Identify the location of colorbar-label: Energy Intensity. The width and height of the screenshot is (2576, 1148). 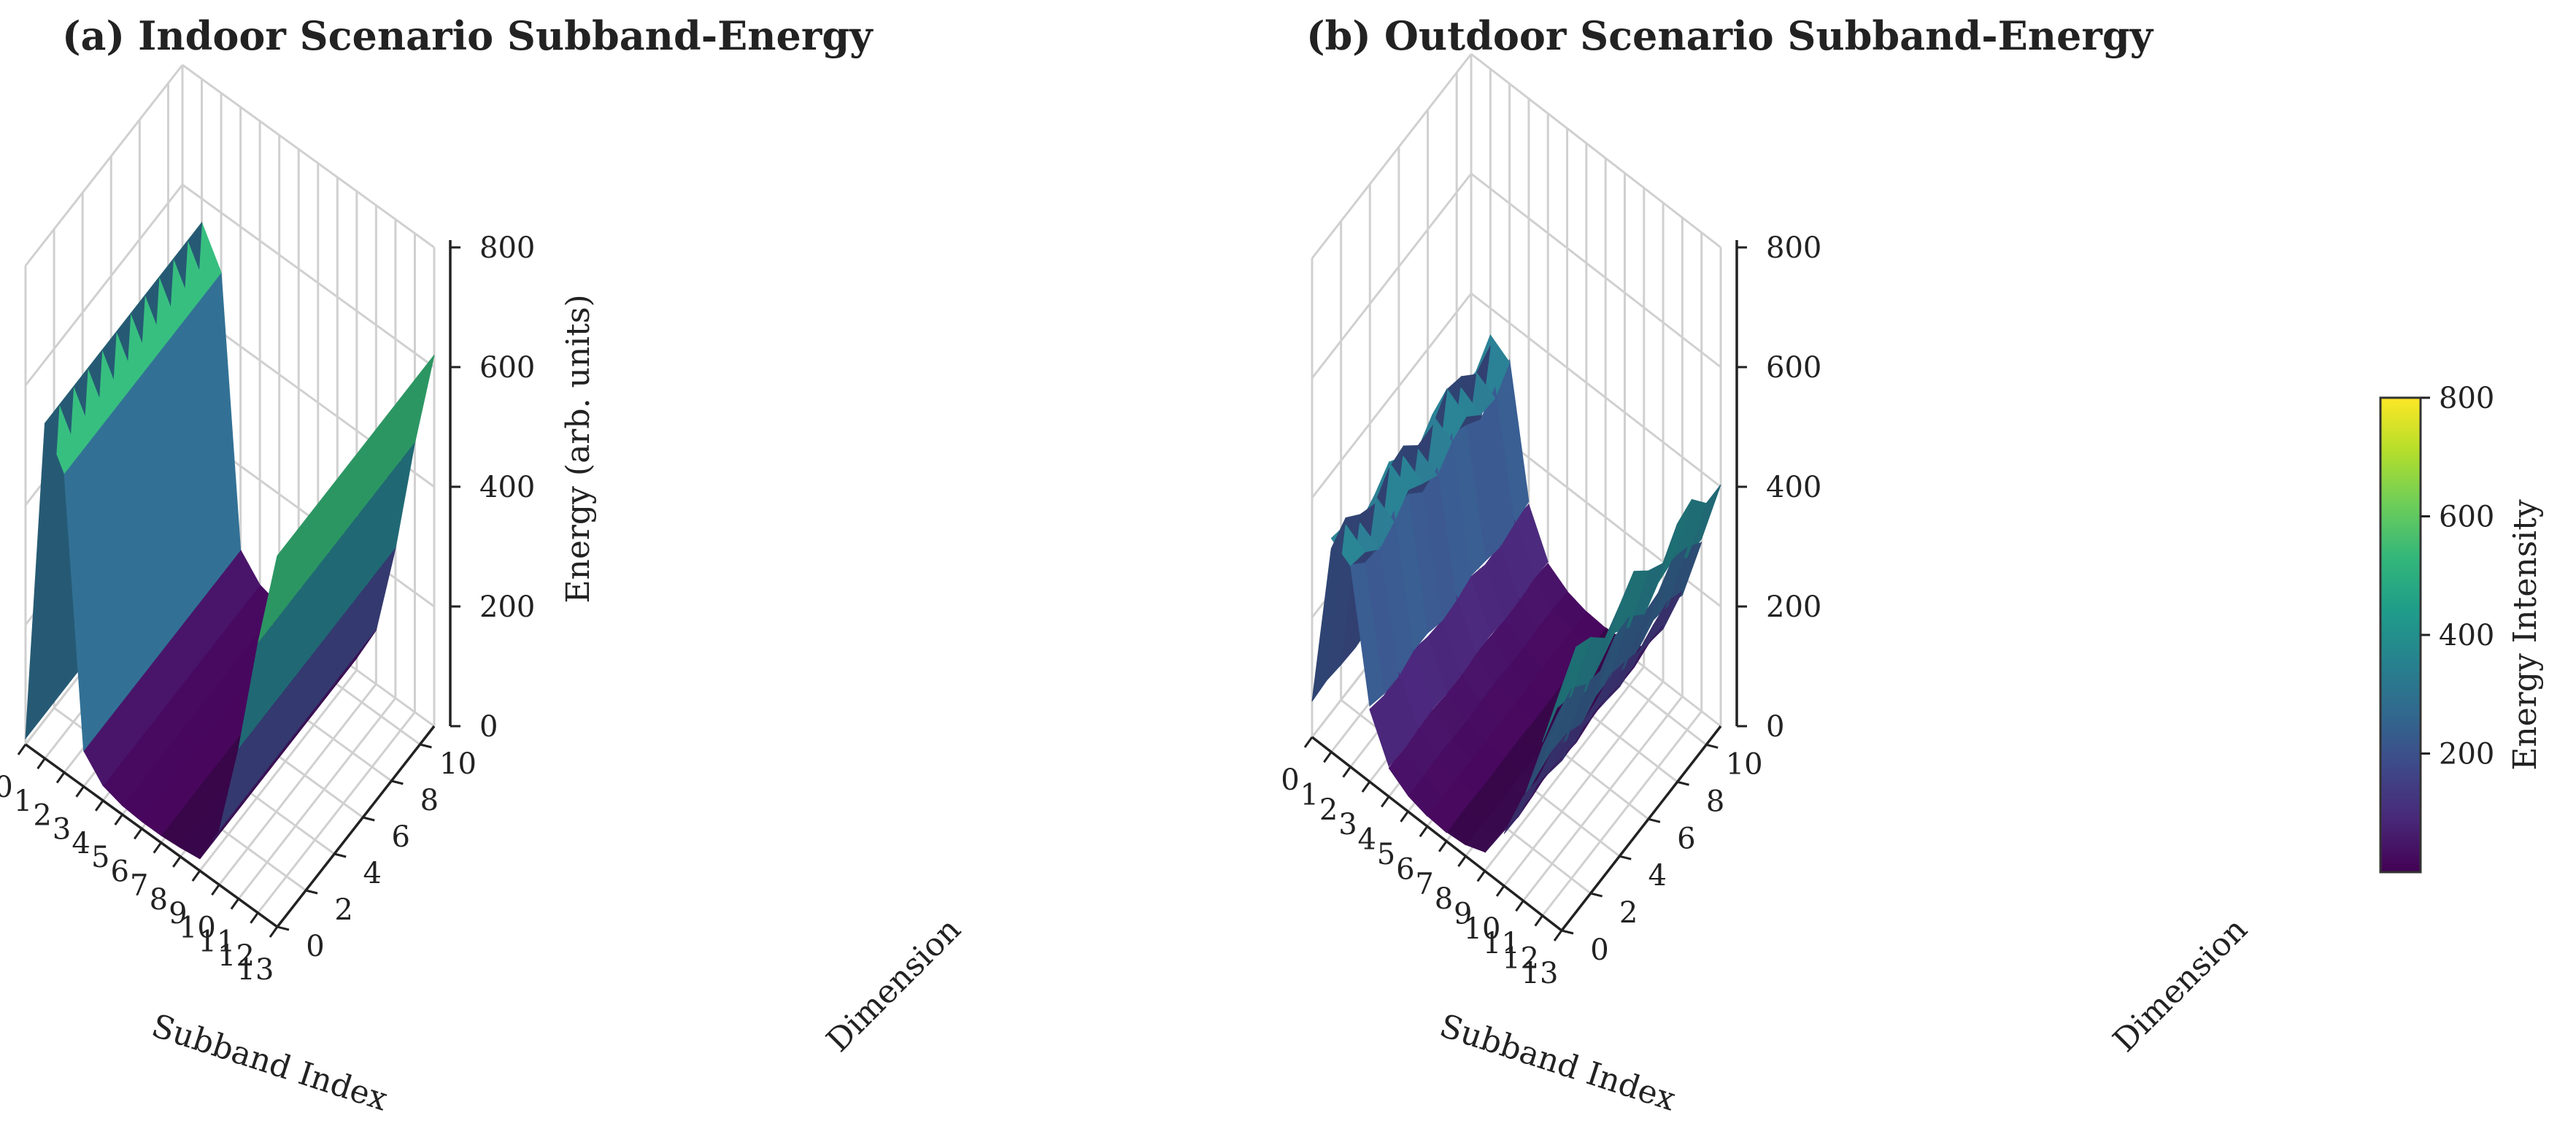
(2525, 635).